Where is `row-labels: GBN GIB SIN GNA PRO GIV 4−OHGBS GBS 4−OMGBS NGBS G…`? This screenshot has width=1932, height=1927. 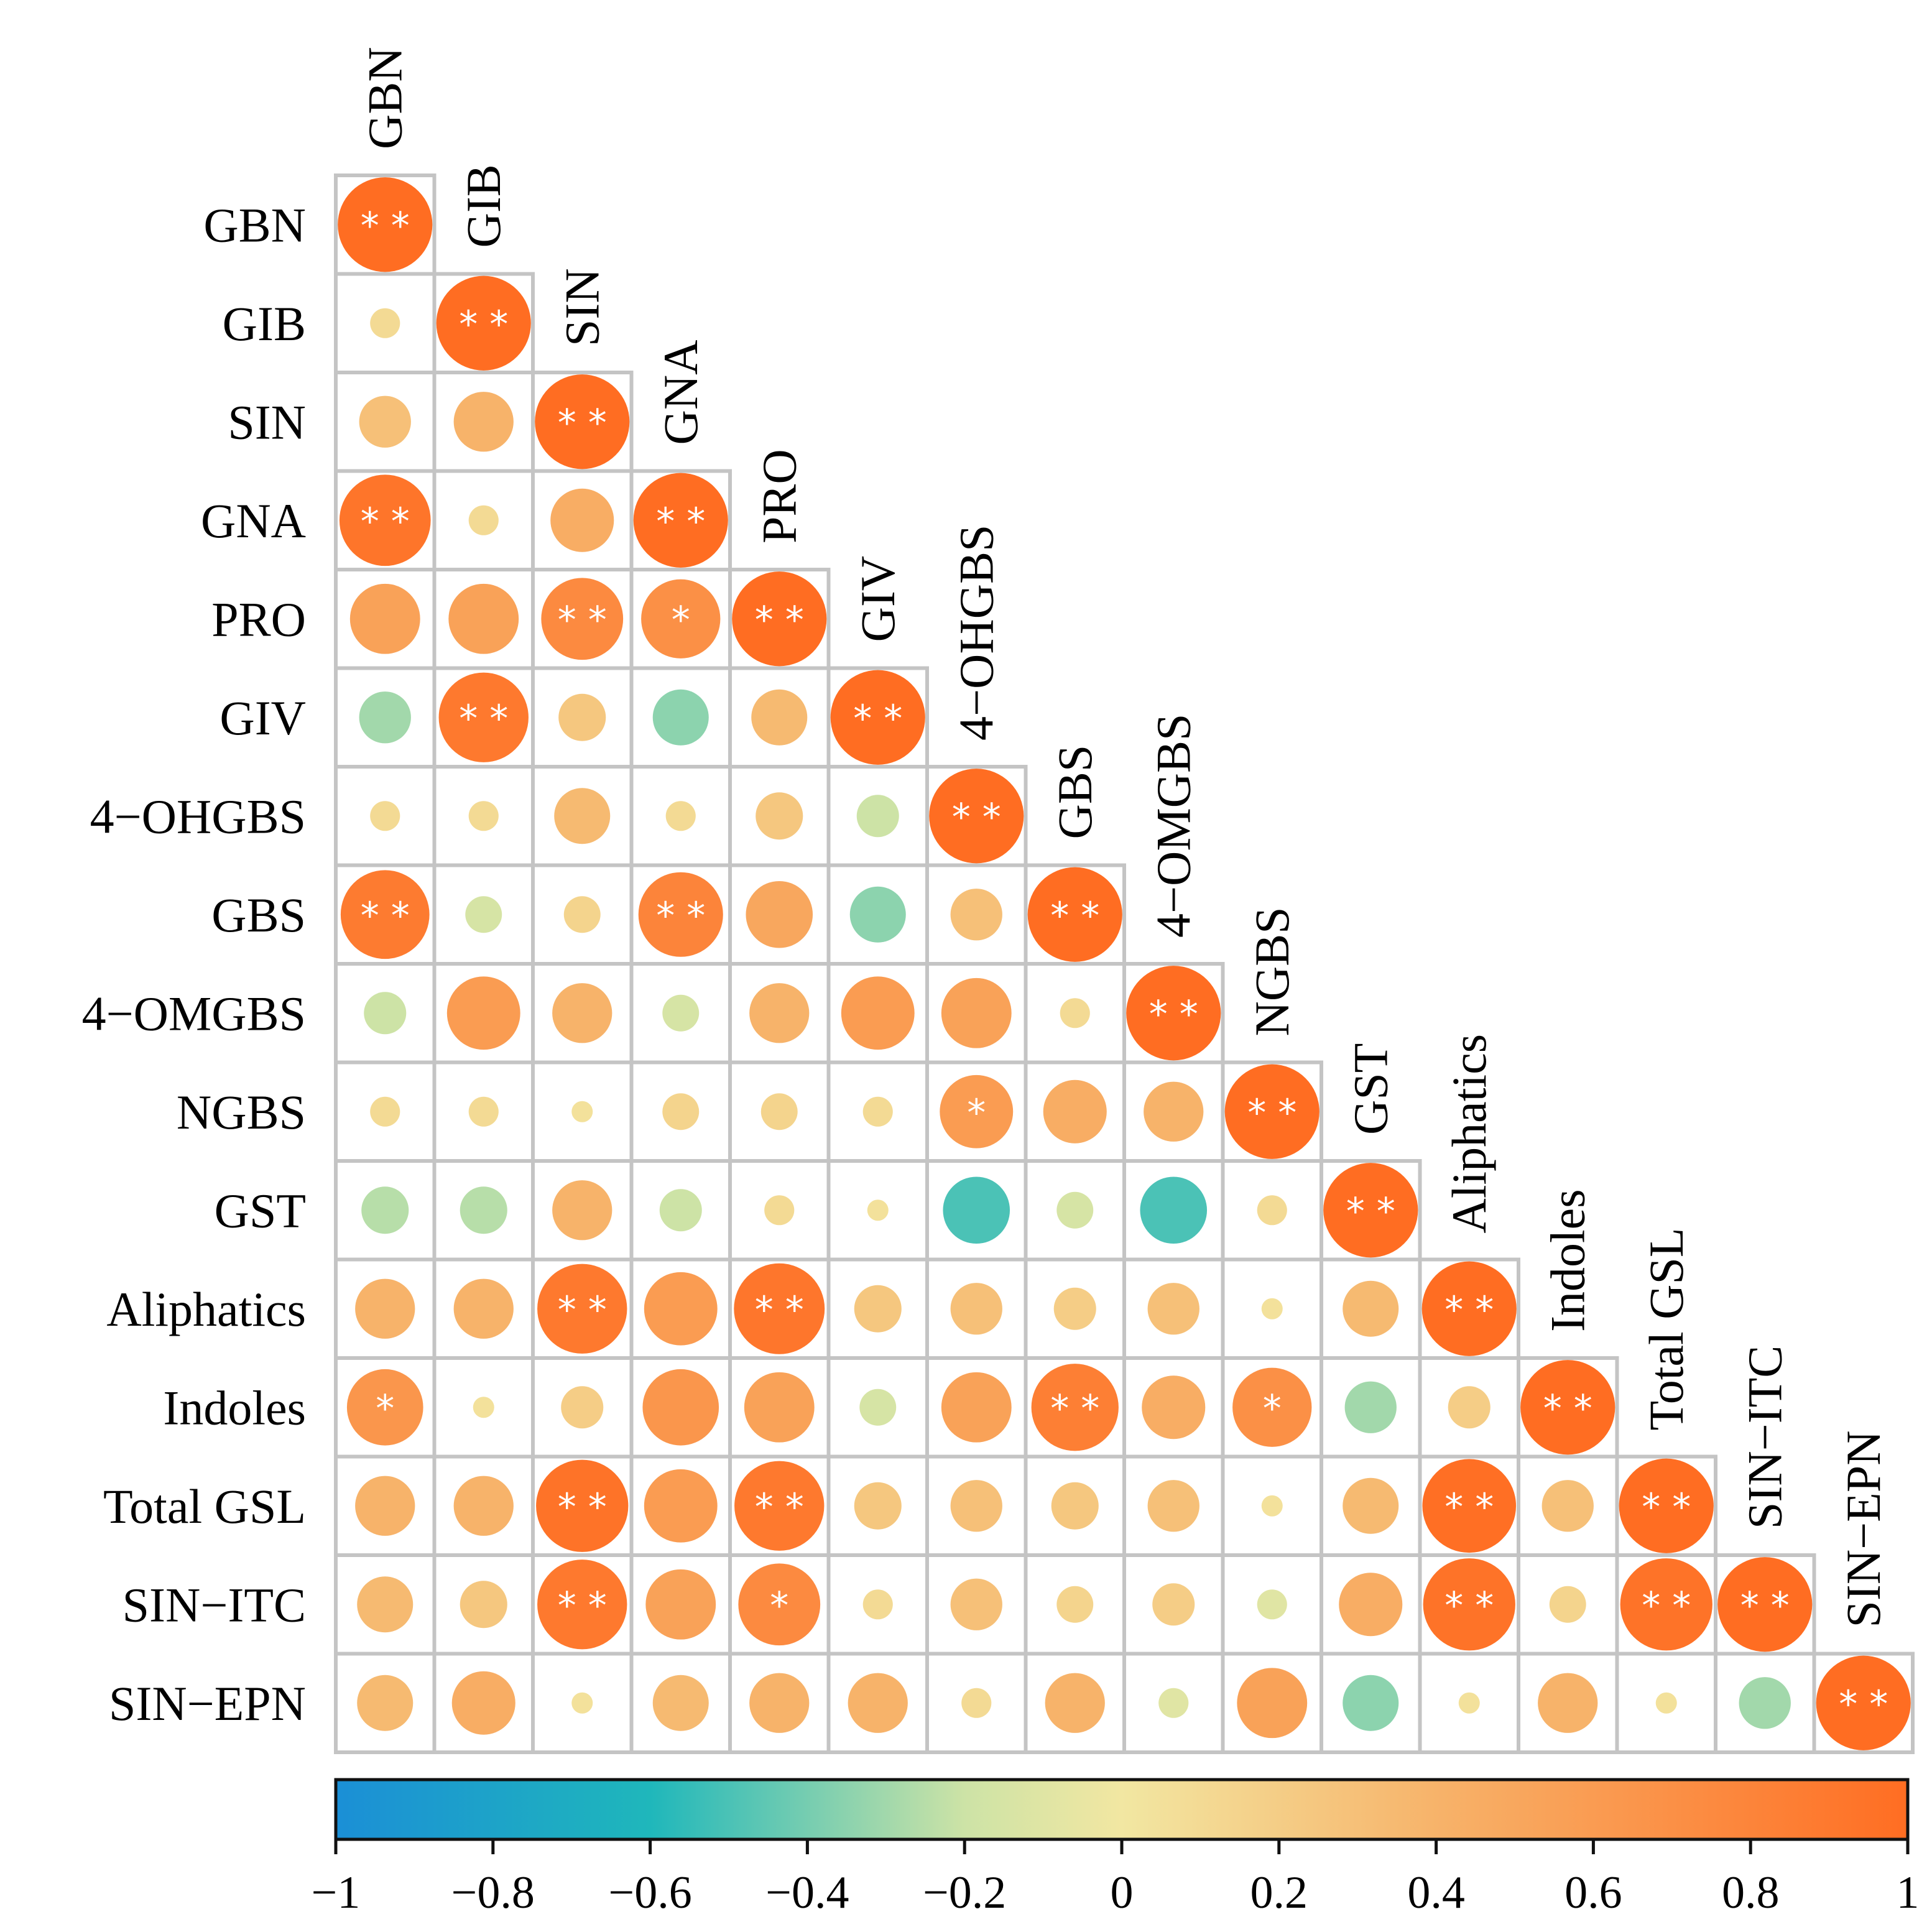 row-labels: GBN GIB SIN GNA PRO GIV 4−OHGBS GBS 4−OMGBS NGBS G… is located at coordinates (194, 964).